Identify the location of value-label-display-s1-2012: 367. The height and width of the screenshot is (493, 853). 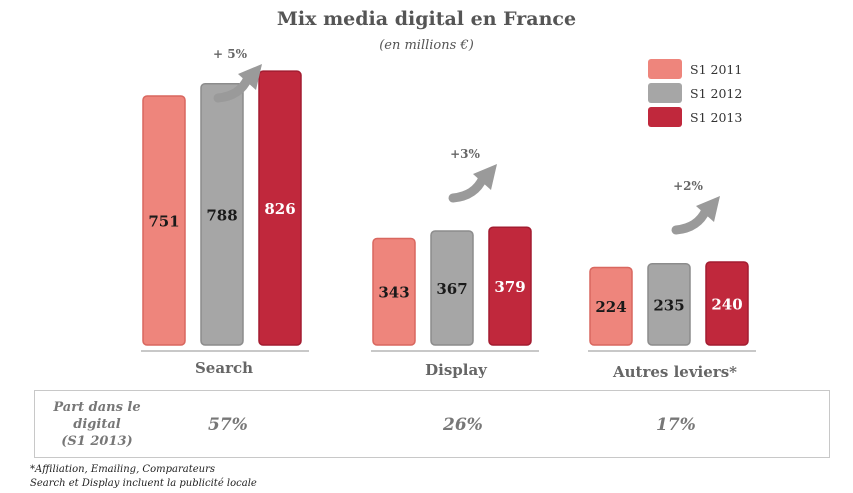
(451, 289).